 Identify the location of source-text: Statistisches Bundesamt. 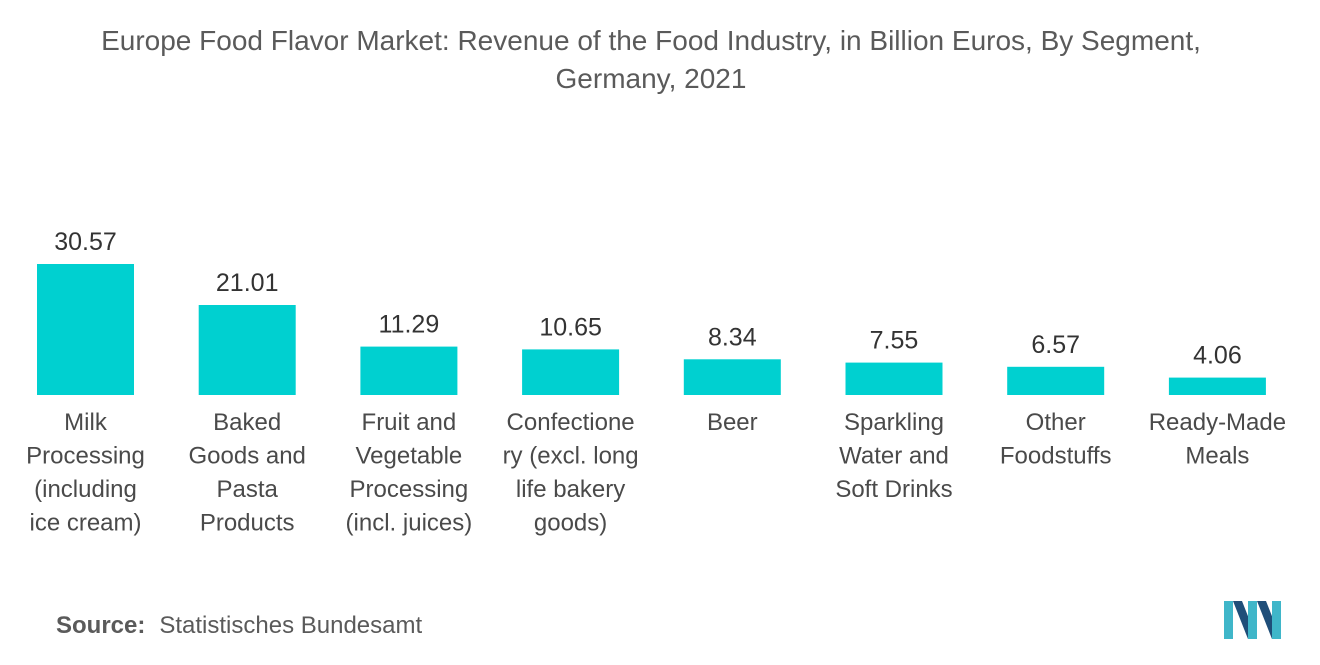
(291, 625).